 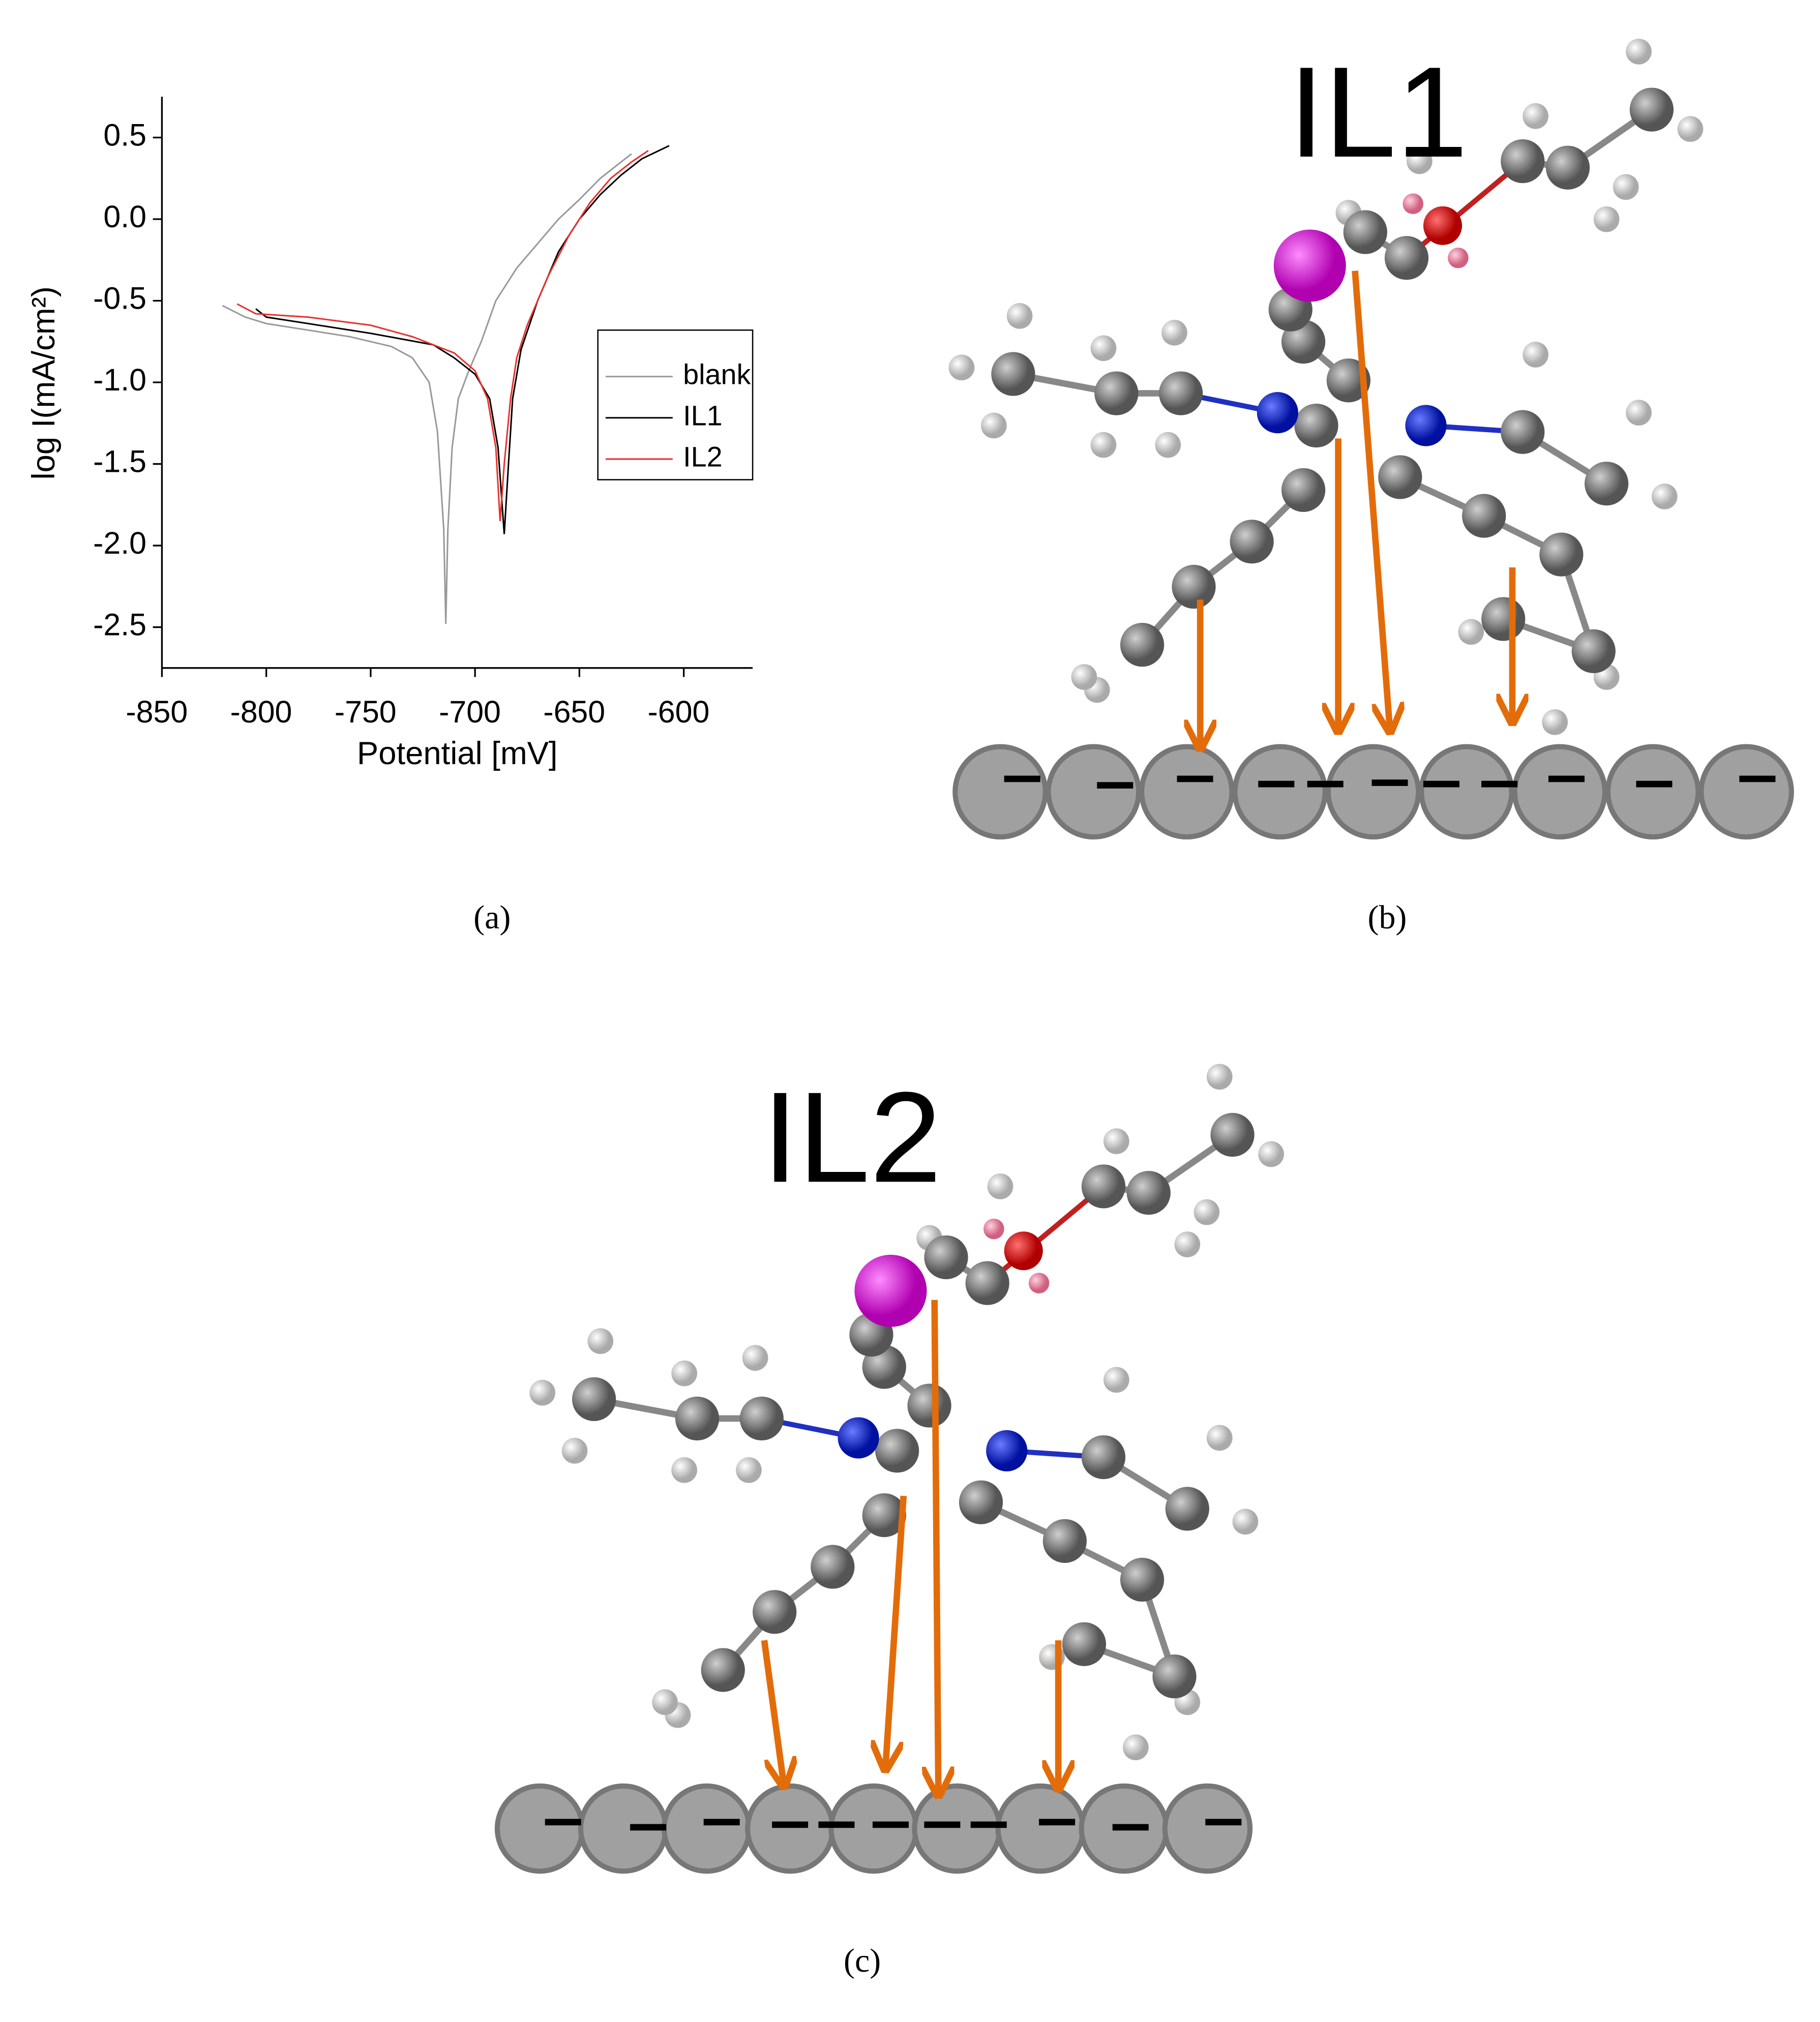 What do you see at coordinates (703, 416) in the screenshot?
I see `legend-label: IL1` at bounding box center [703, 416].